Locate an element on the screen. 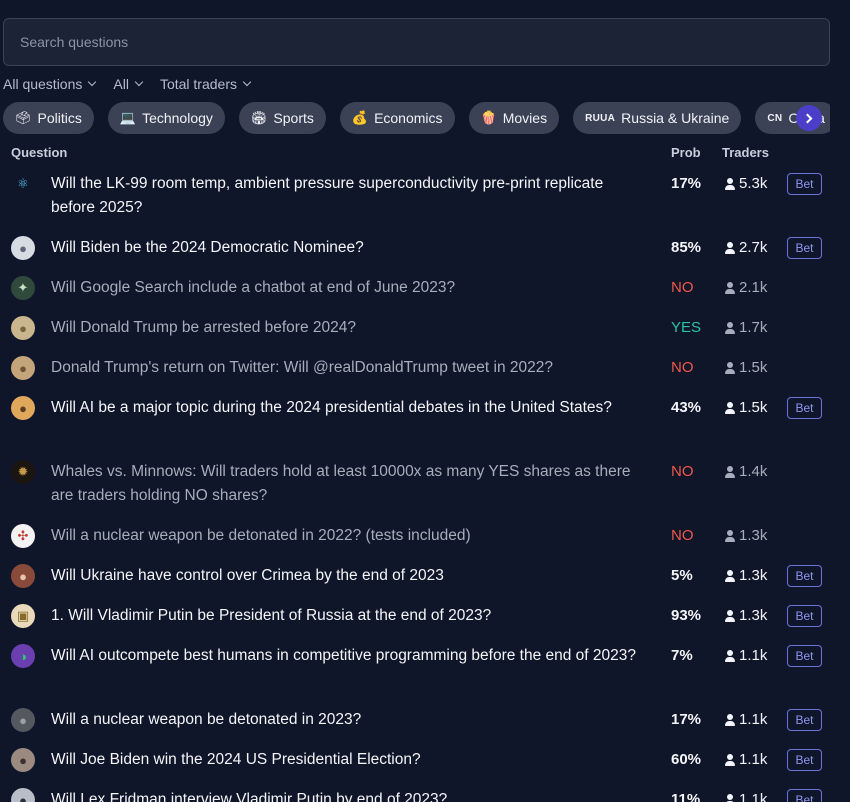  avatar: ⚛ is located at coordinates (23, 184).